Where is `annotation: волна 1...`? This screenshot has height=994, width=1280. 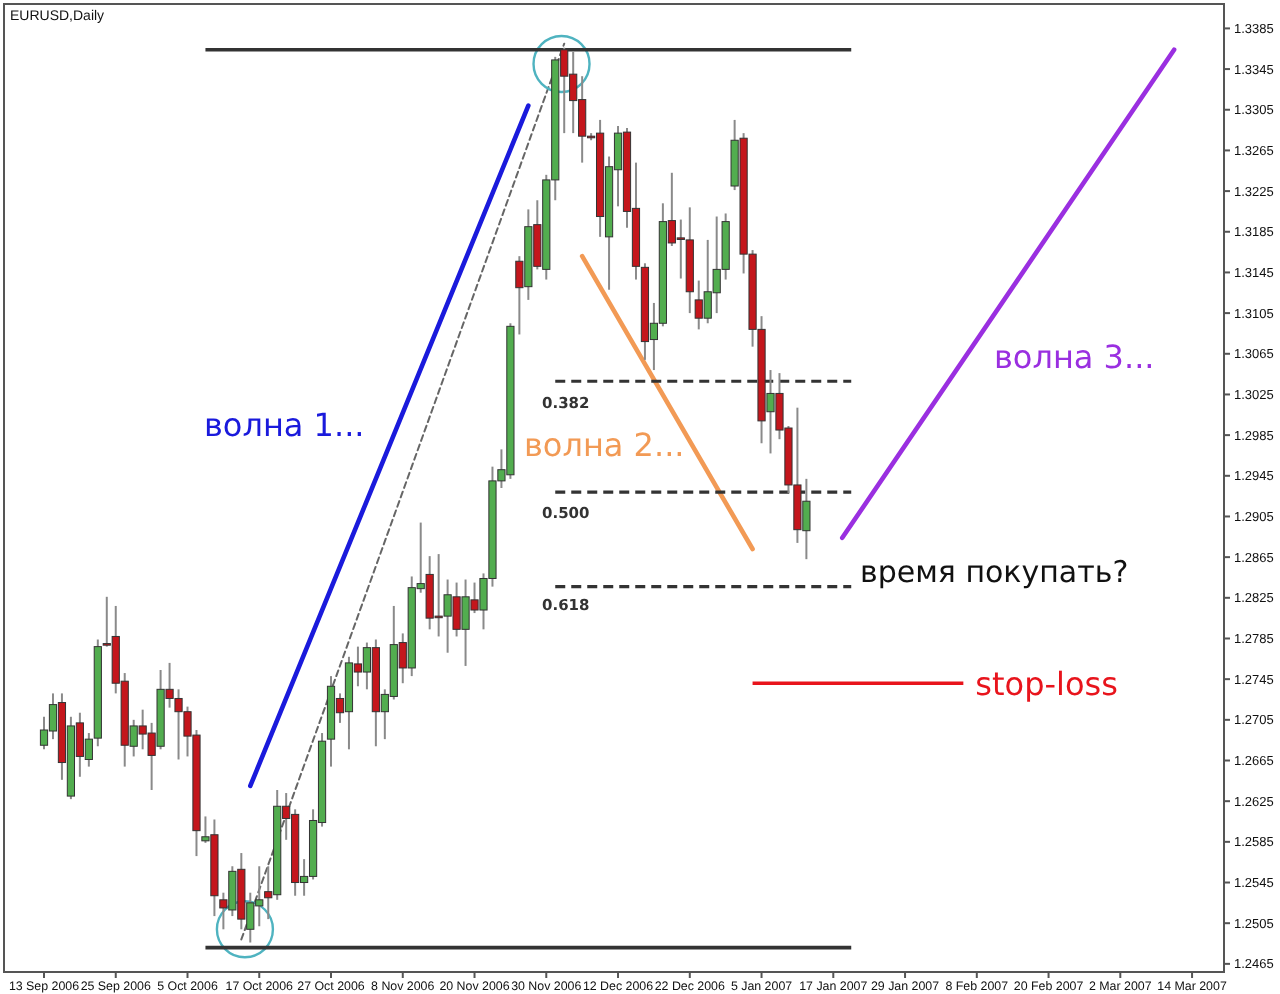 annotation: волна 1... is located at coordinates (284, 425).